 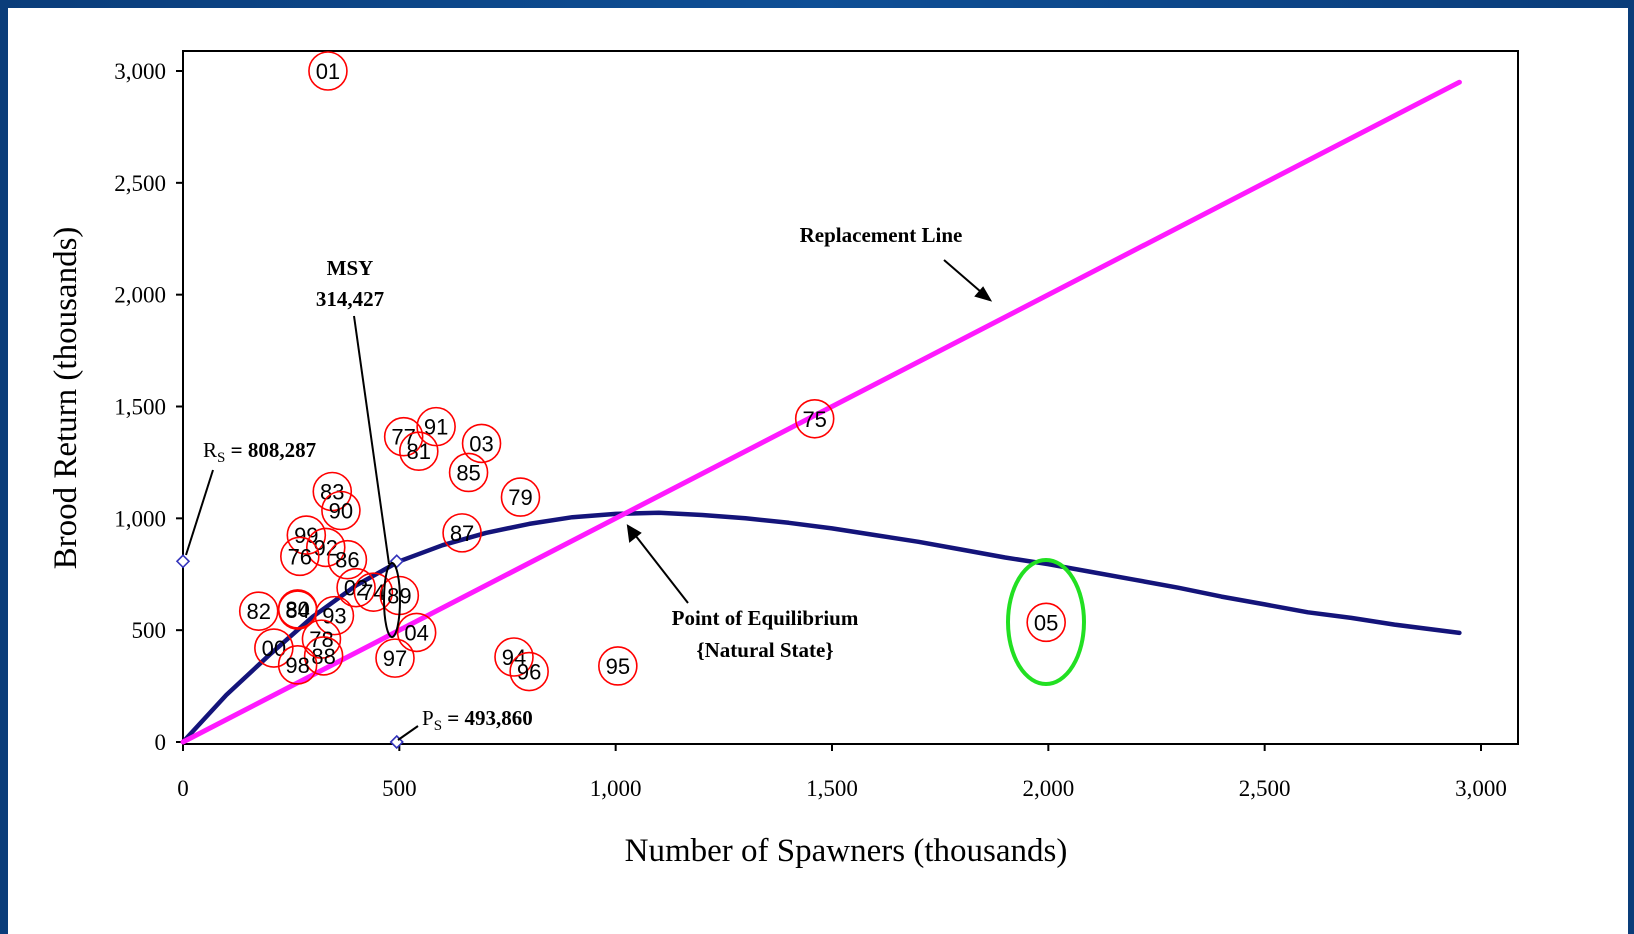 I want to click on y-tick-label: 1,000, so click(x=140, y=518).